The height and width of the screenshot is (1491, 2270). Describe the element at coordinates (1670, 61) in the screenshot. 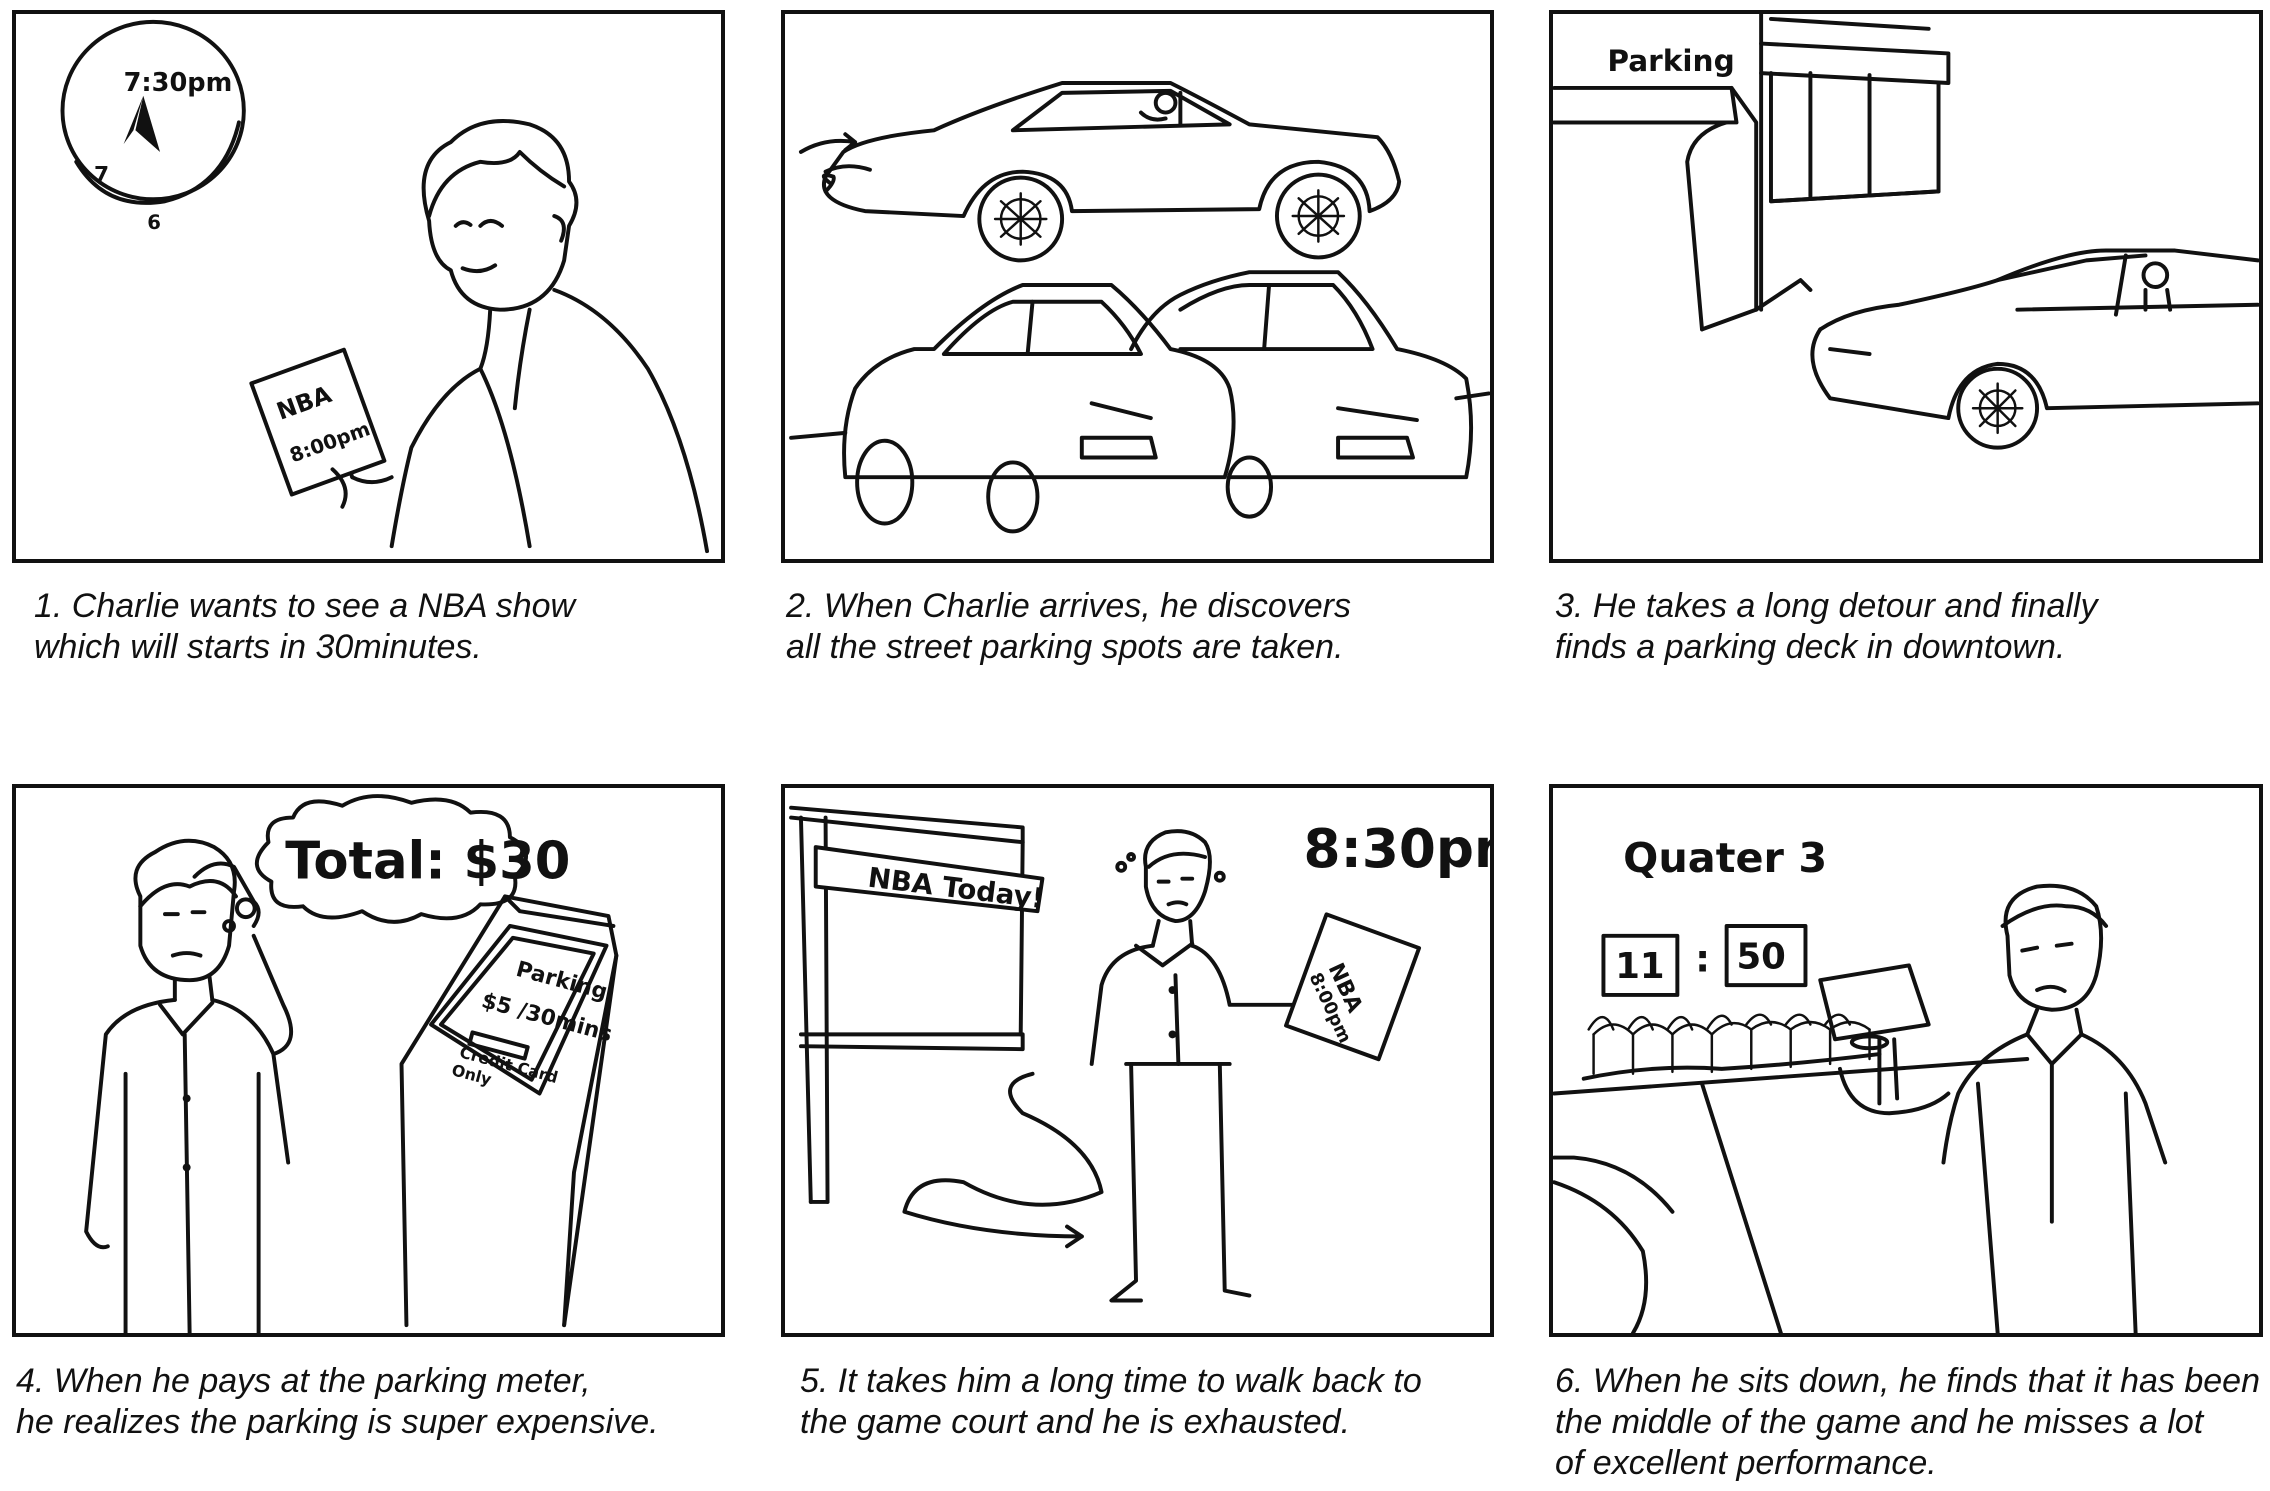

I see `parking-sign-text: Parking` at that location.